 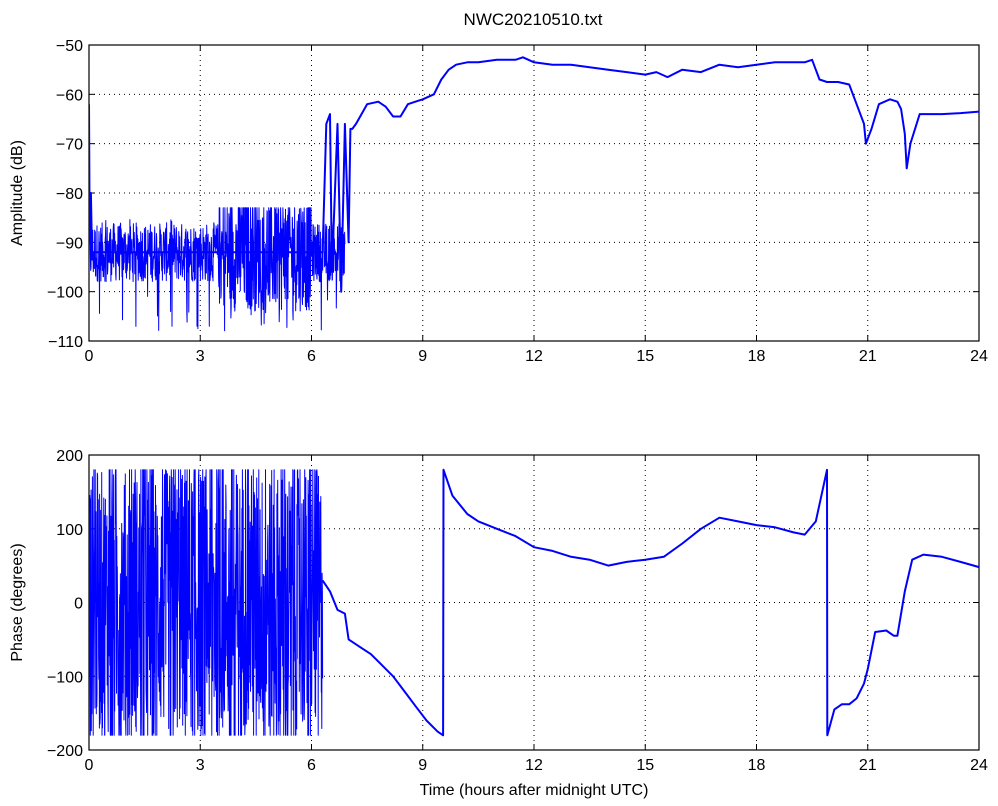 What do you see at coordinates (69, 530) in the screenshot?
I see `y-tick-label: 100` at bounding box center [69, 530].